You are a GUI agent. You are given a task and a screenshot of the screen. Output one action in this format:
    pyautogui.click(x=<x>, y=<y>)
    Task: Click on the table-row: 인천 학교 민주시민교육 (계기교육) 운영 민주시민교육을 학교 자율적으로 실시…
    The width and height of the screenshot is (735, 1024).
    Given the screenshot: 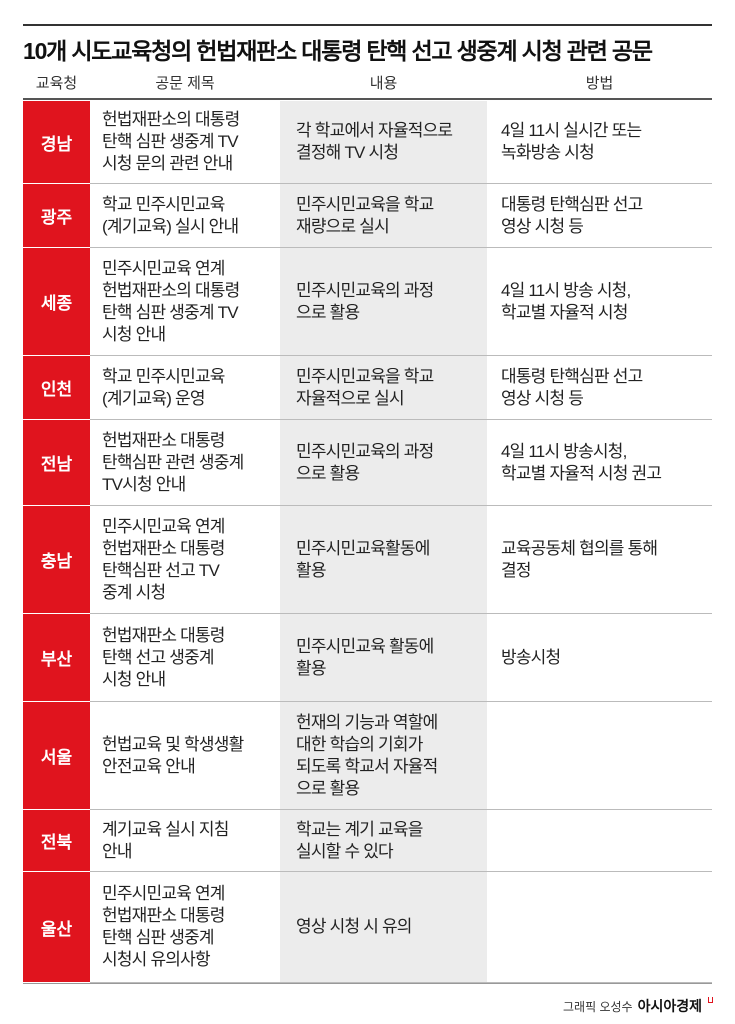 What is the action you would take?
    pyautogui.click(x=367, y=388)
    